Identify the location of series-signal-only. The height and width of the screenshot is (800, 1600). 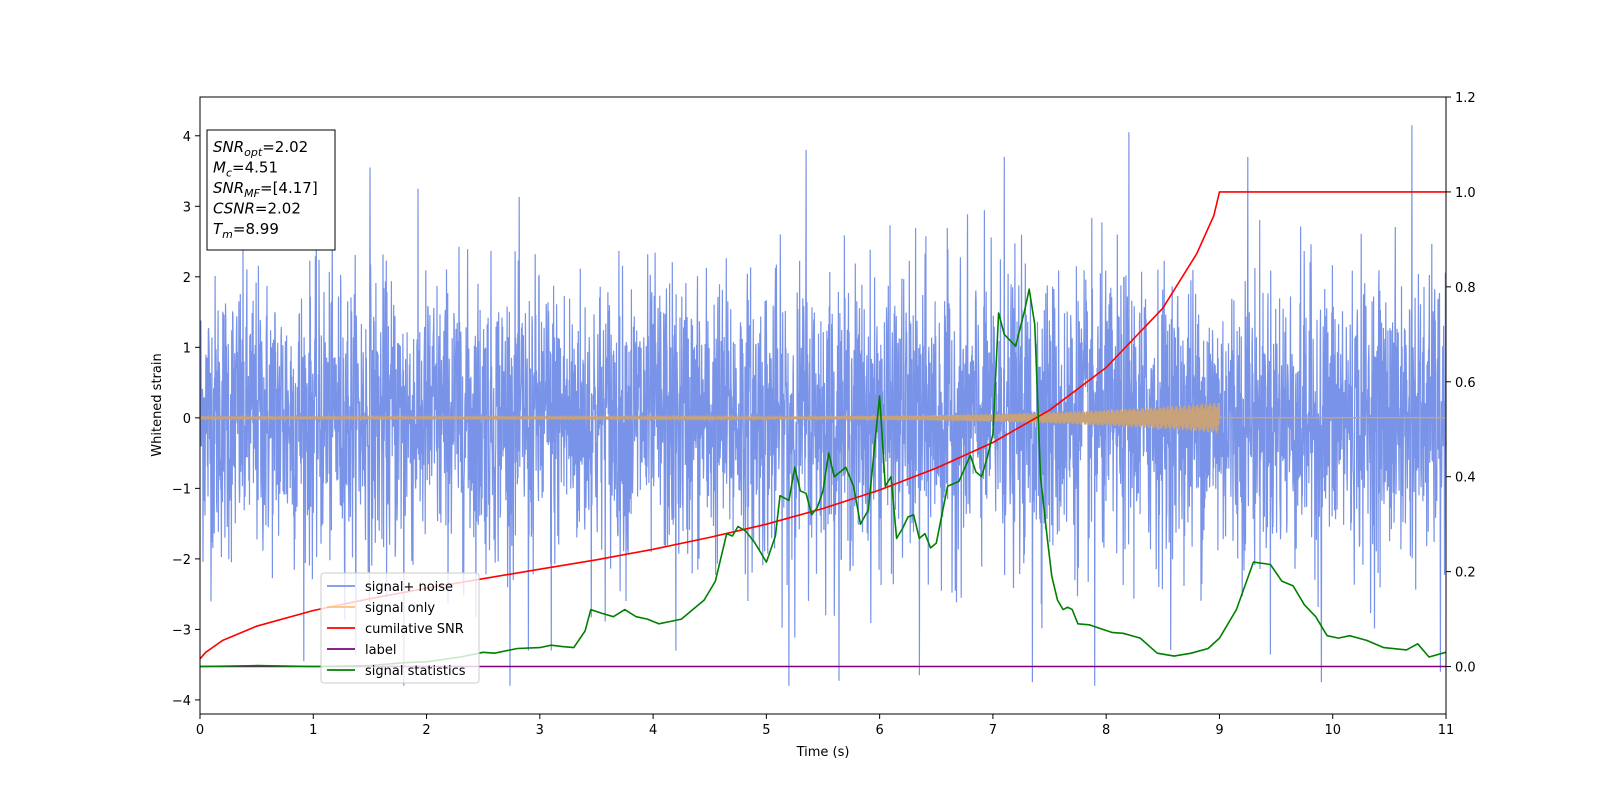
(823, 418).